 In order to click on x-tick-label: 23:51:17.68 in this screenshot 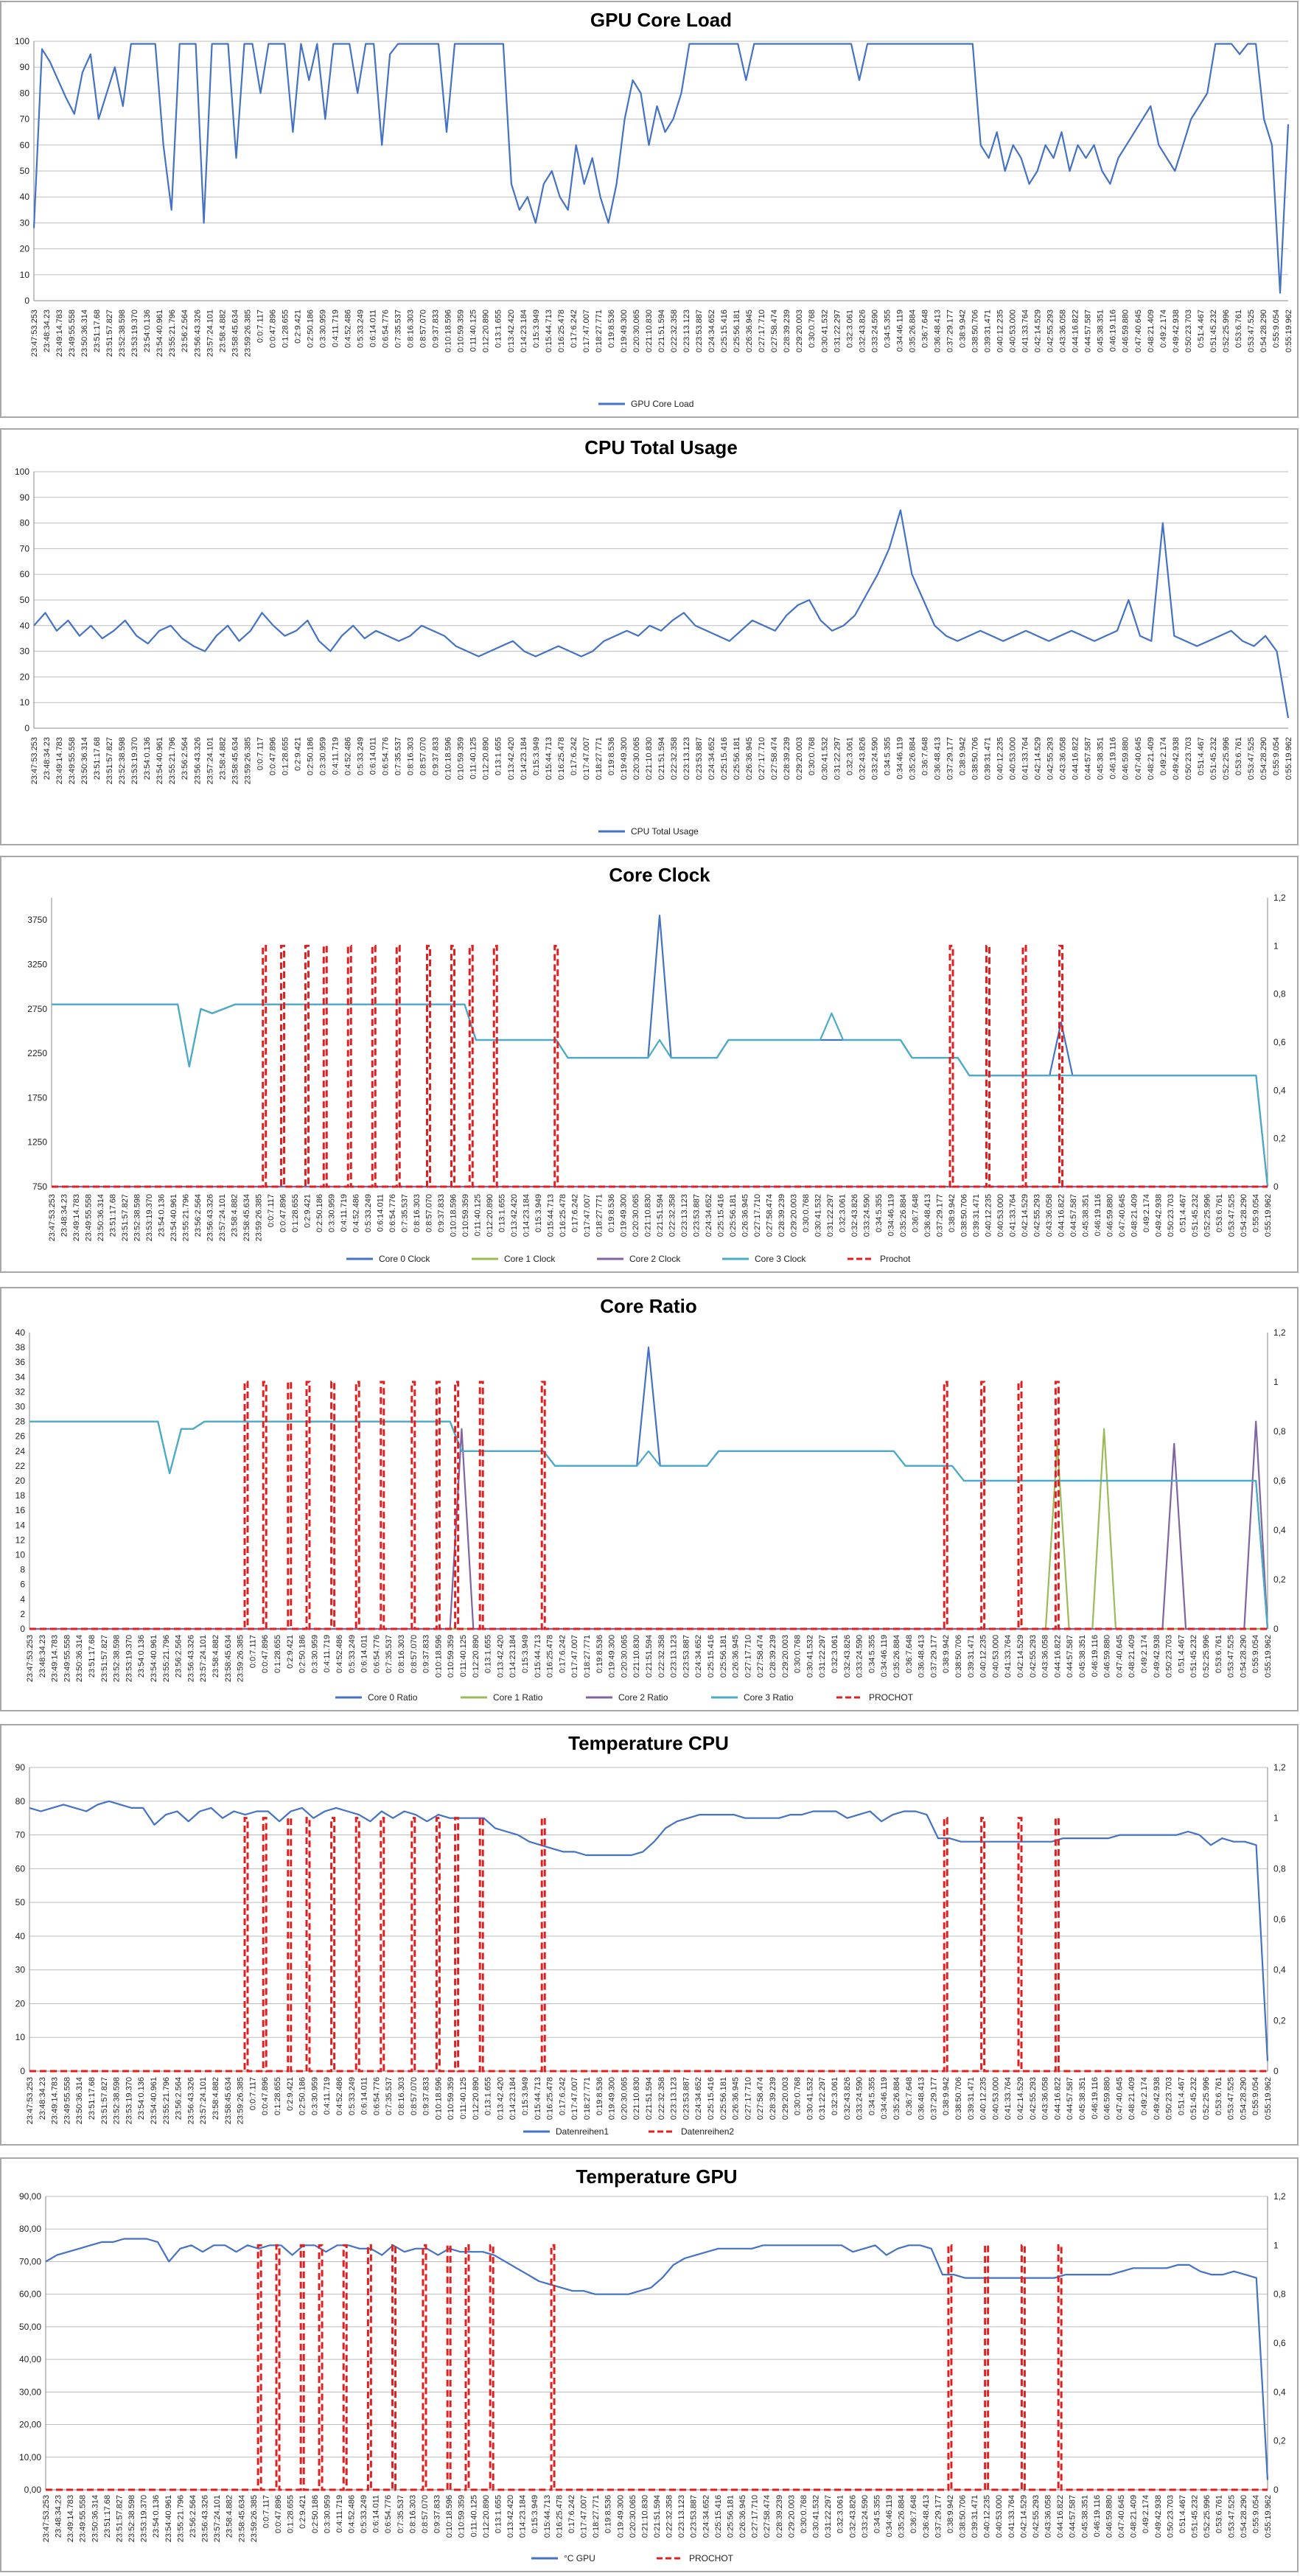, I will do `click(92, 1657)`.